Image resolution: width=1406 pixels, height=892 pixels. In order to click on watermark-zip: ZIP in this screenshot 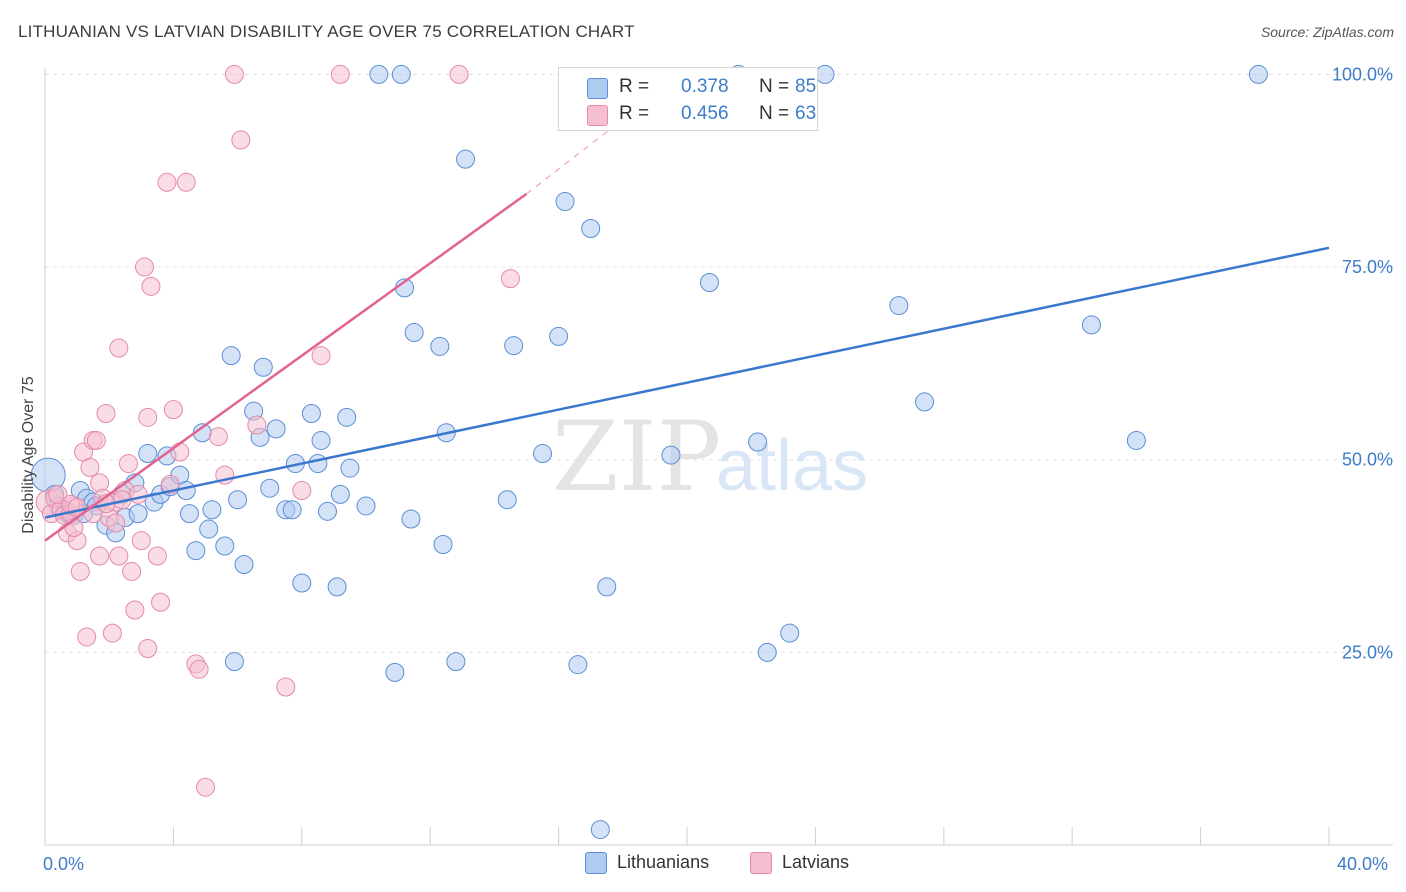, I will do `click(636, 457)`.